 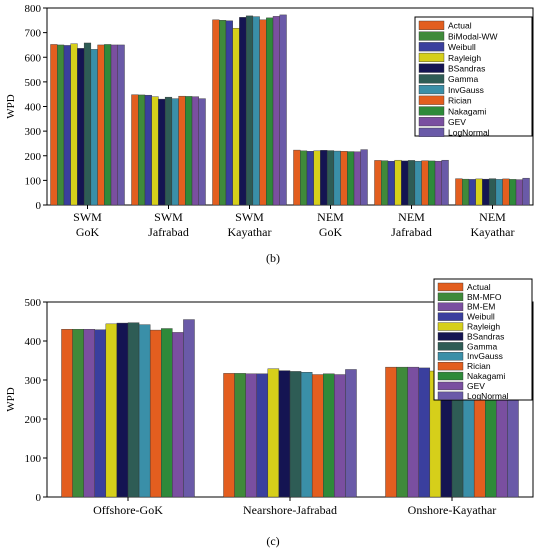 I want to click on legend-label: Actual, so click(x=479, y=287).